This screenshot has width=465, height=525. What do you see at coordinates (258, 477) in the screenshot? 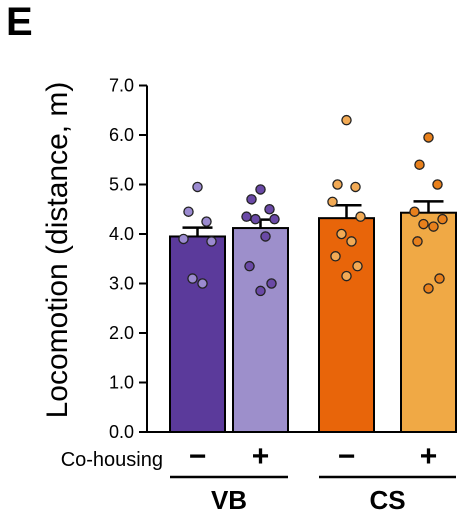
I see `x-labels: Co-housing − +VB− +CS` at bounding box center [258, 477].